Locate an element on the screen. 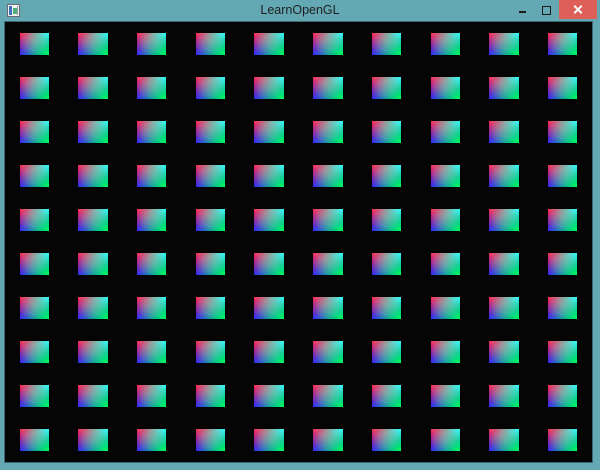 Image resolution: width=600 pixels, height=470 pixels. close-button is located at coordinates (578, 9).